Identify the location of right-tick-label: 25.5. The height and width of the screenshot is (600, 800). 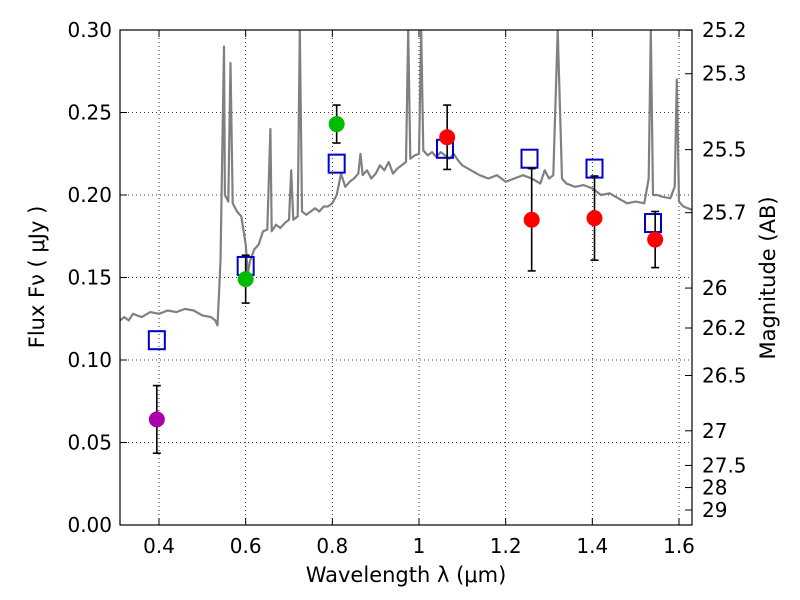
(724, 150).